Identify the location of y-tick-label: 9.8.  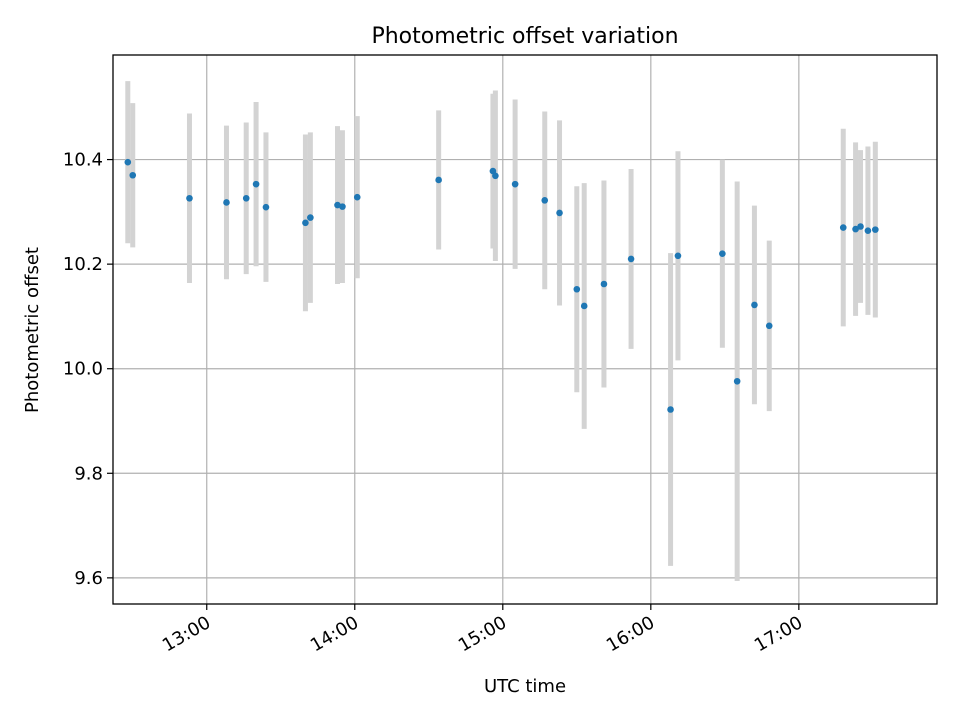
(88, 473).